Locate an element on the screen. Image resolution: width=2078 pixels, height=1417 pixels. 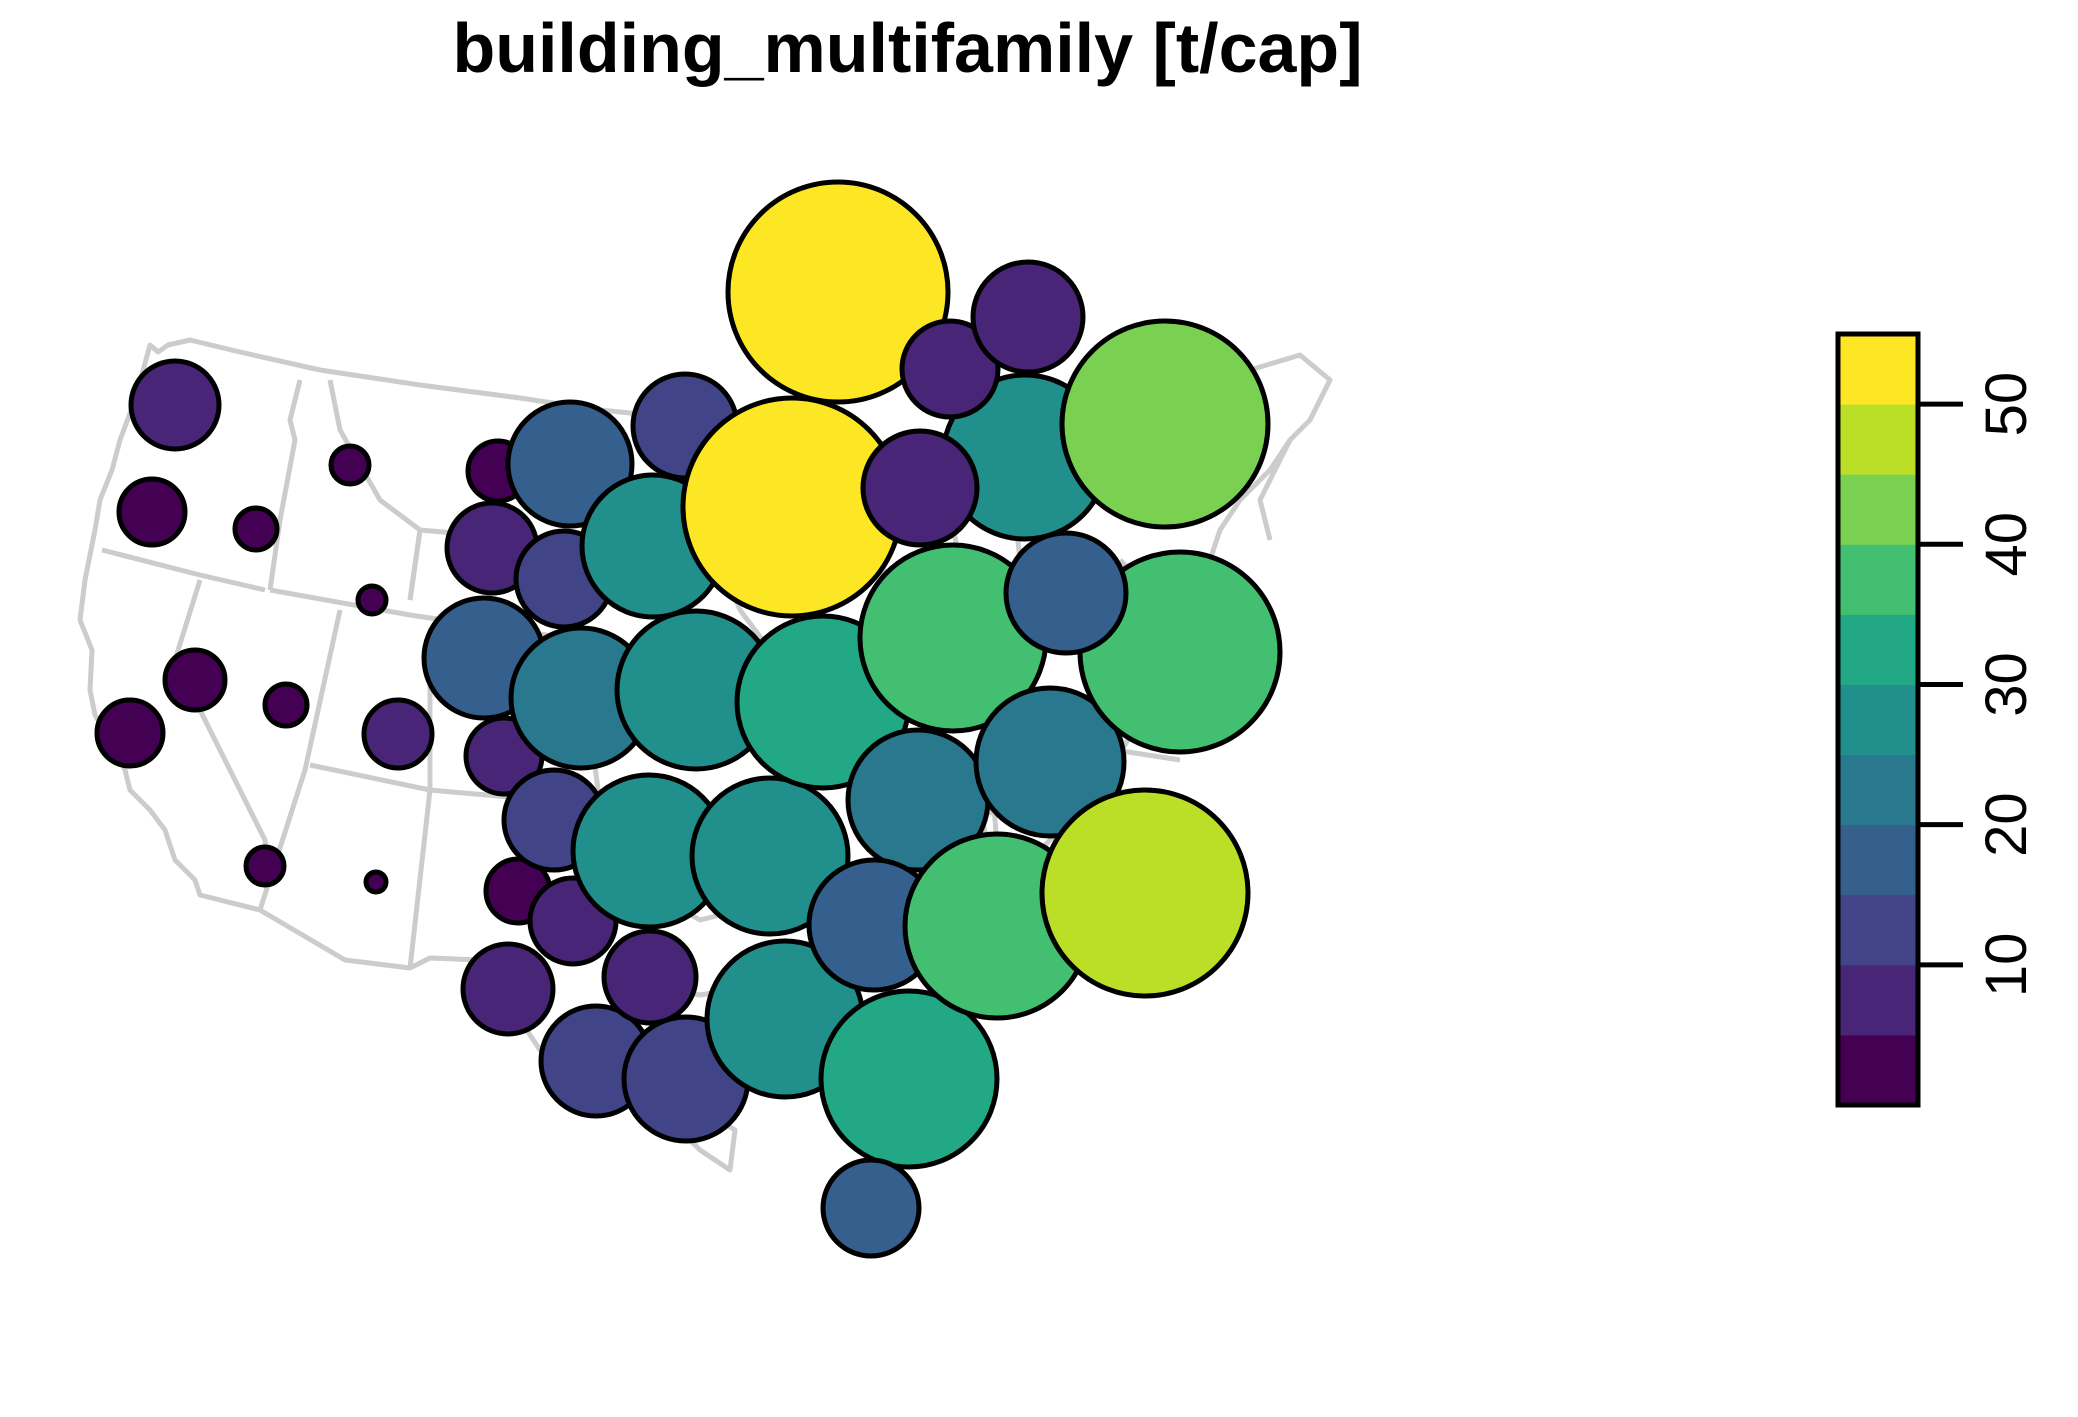
colorbar-frame is located at coordinates (1878, 719).